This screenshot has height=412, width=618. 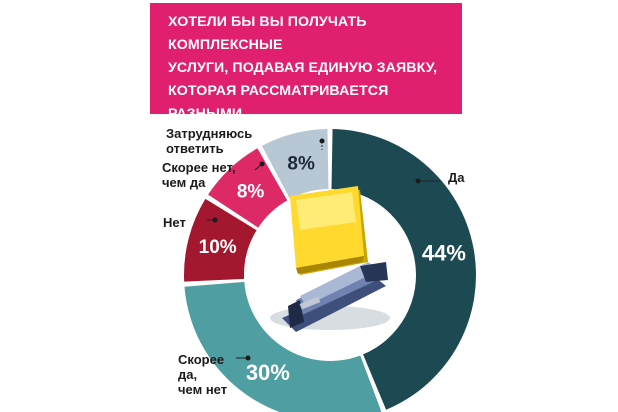 I want to click on value-label-4: 8%, so click(x=251, y=191).